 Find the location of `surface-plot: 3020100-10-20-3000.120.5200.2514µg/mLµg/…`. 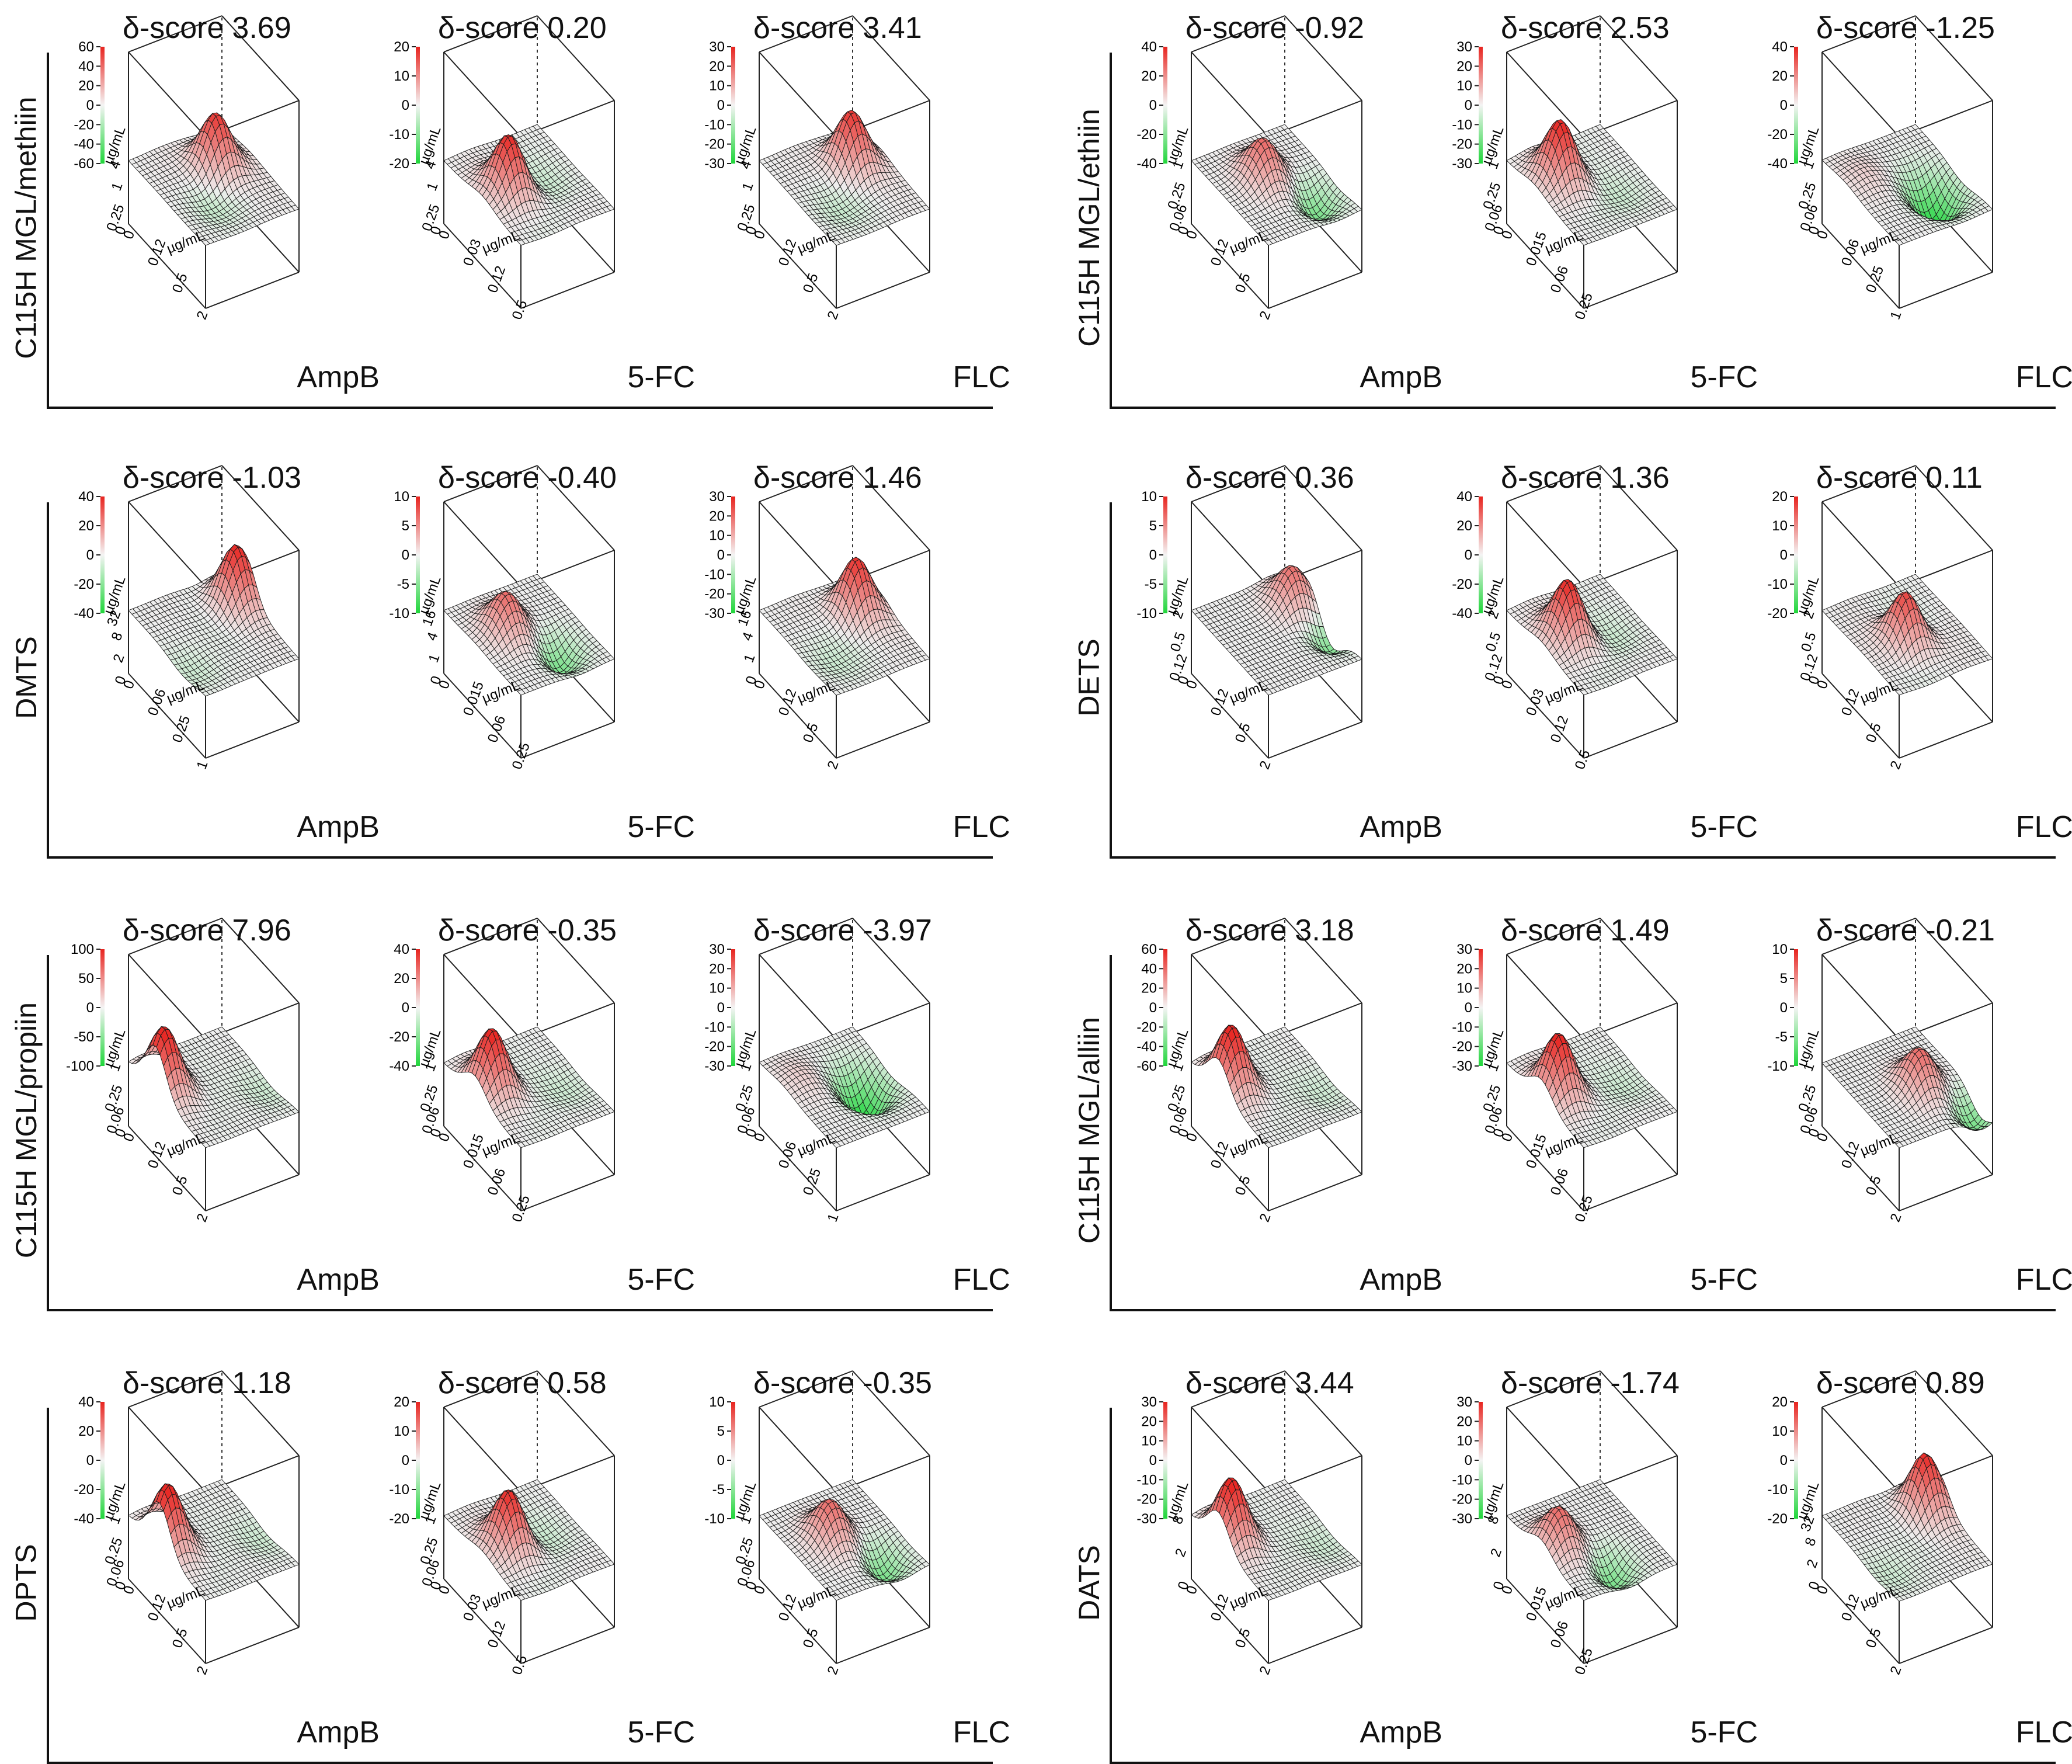

surface-plot: 3020100-10-20-3000.120.5200.2514µg/mLµg/… is located at coordinates (858, 207).